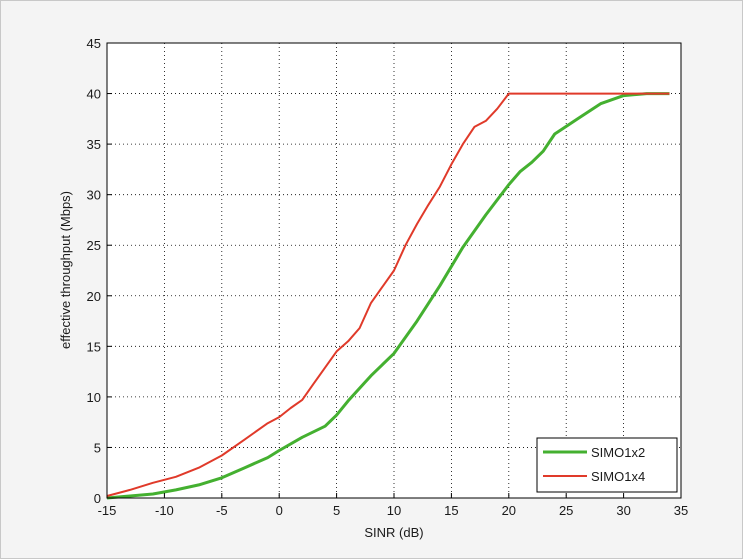 The width and height of the screenshot is (743, 559). I want to click on y-tick-label: 0, so click(97, 498).